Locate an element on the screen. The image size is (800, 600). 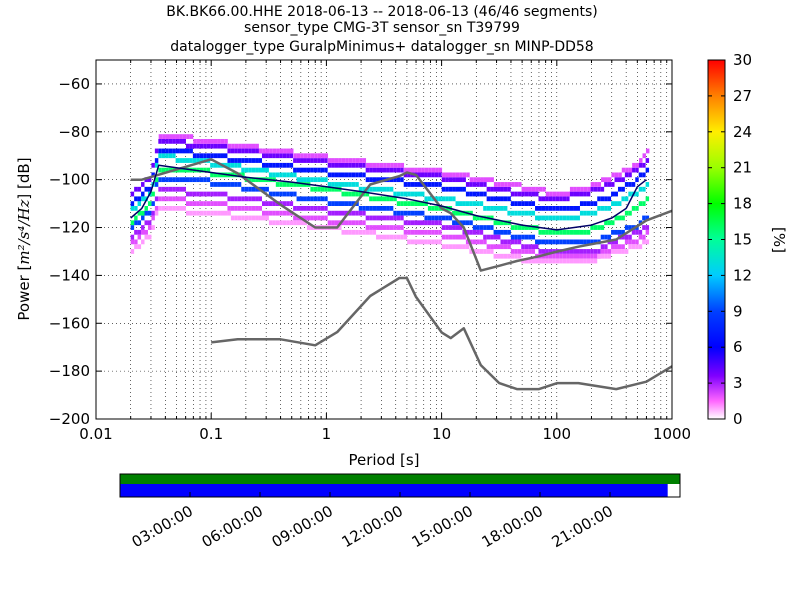
timeline-label: 15:00:00 is located at coordinates (442, 526).